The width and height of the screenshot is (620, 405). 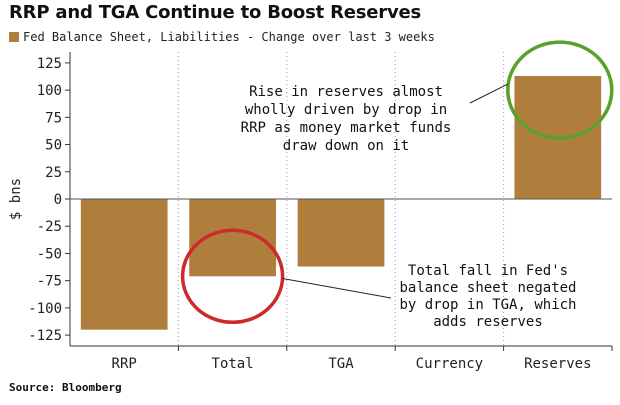 I want to click on category-label: Total, so click(x=233, y=364).